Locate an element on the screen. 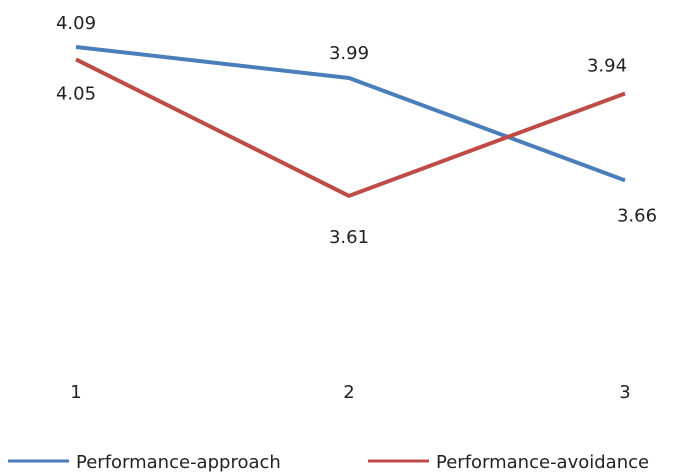 The image size is (694, 475). x-tick-label-1: 1 is located at coordinates (75, 392).